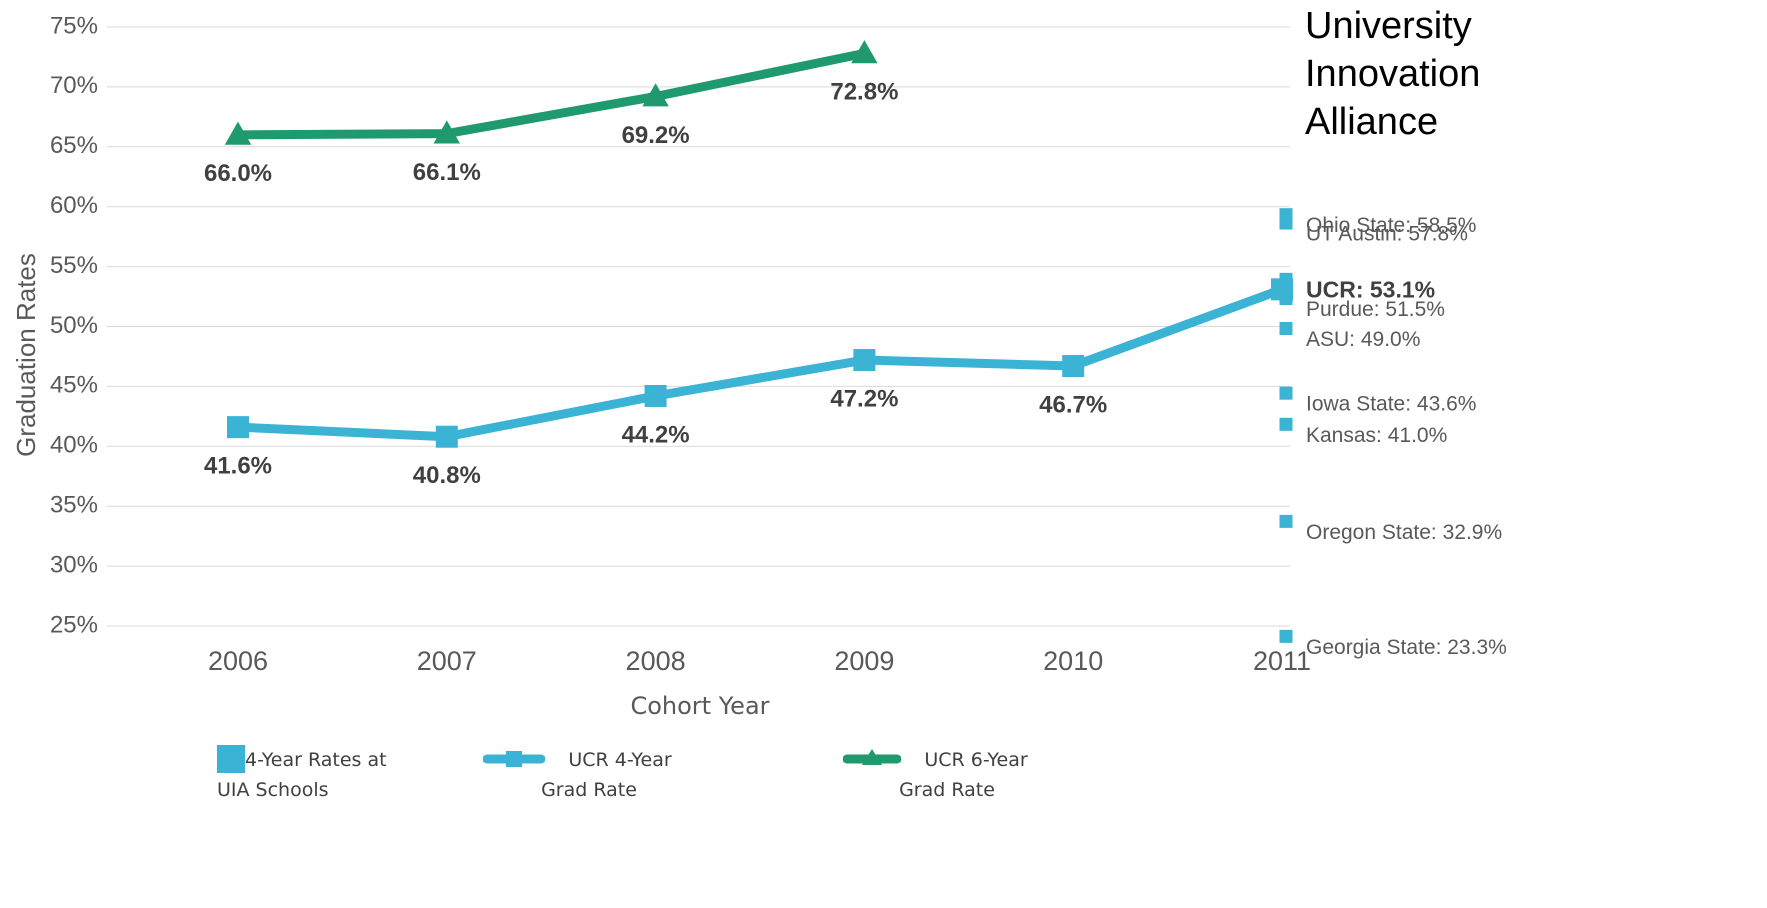 Image resolution: width=1767 pixels, height=908 pixels. What do you see at coordinates (1404, 532) in the screenshot?
I see `school-label: Oregon State: 32.9%` at bounding box center [1404, 532].